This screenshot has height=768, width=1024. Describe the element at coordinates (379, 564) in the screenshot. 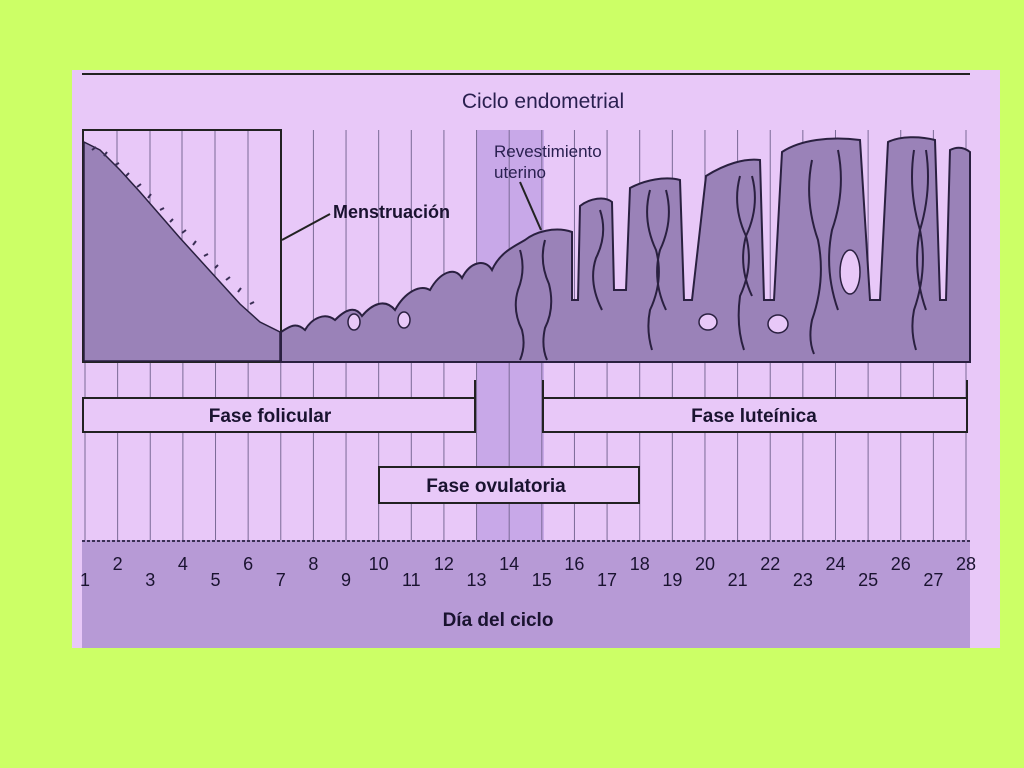

I see `day-number: 10` at that location.